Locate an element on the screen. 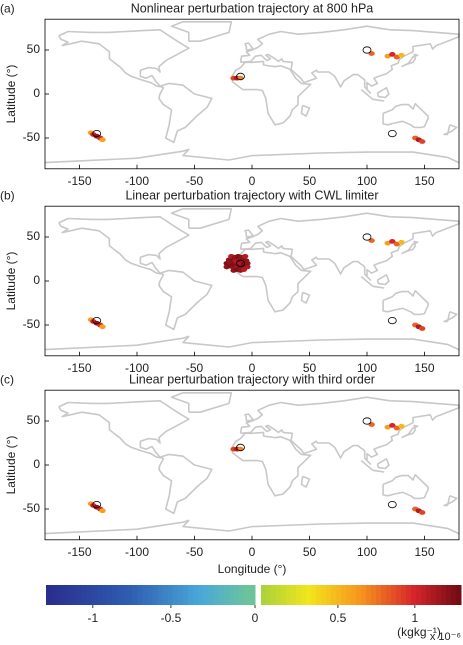  panel-label: (b) is located at coordinates (7, 195).